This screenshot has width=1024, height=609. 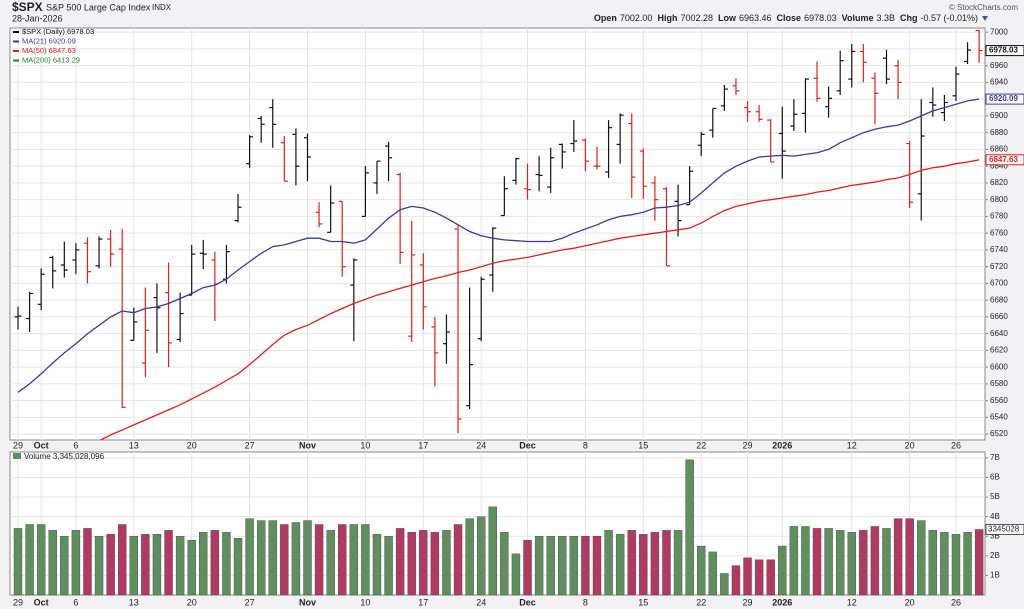 I want to click on x-tick-label: 26, so click(x=956, y=445).